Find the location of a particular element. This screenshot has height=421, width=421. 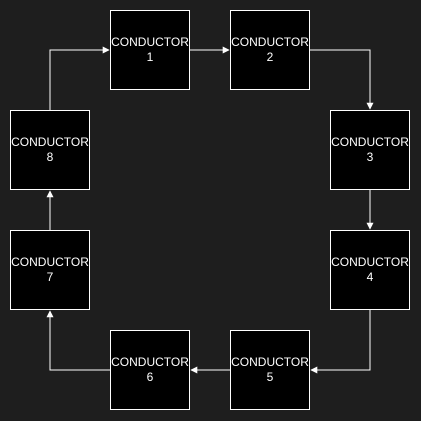

conductor-node-2: CONDUCTOR 2 is located at coordinates (270, 50).